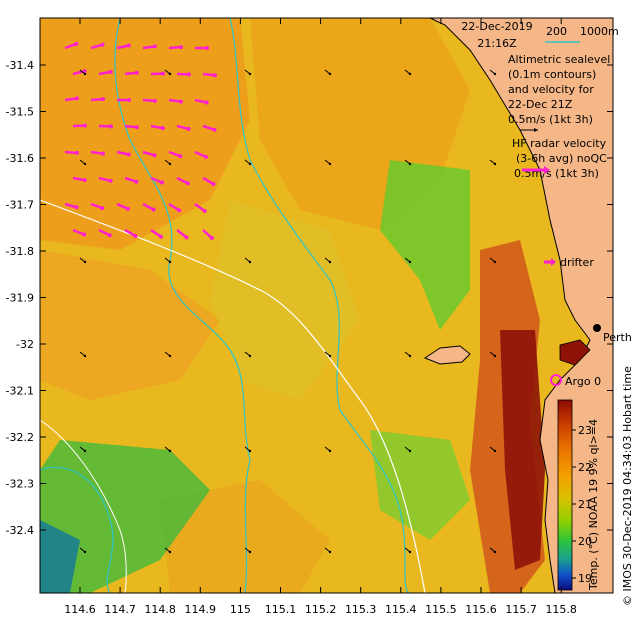  I want to click on cool-patch-southwest, so click(125, 516).